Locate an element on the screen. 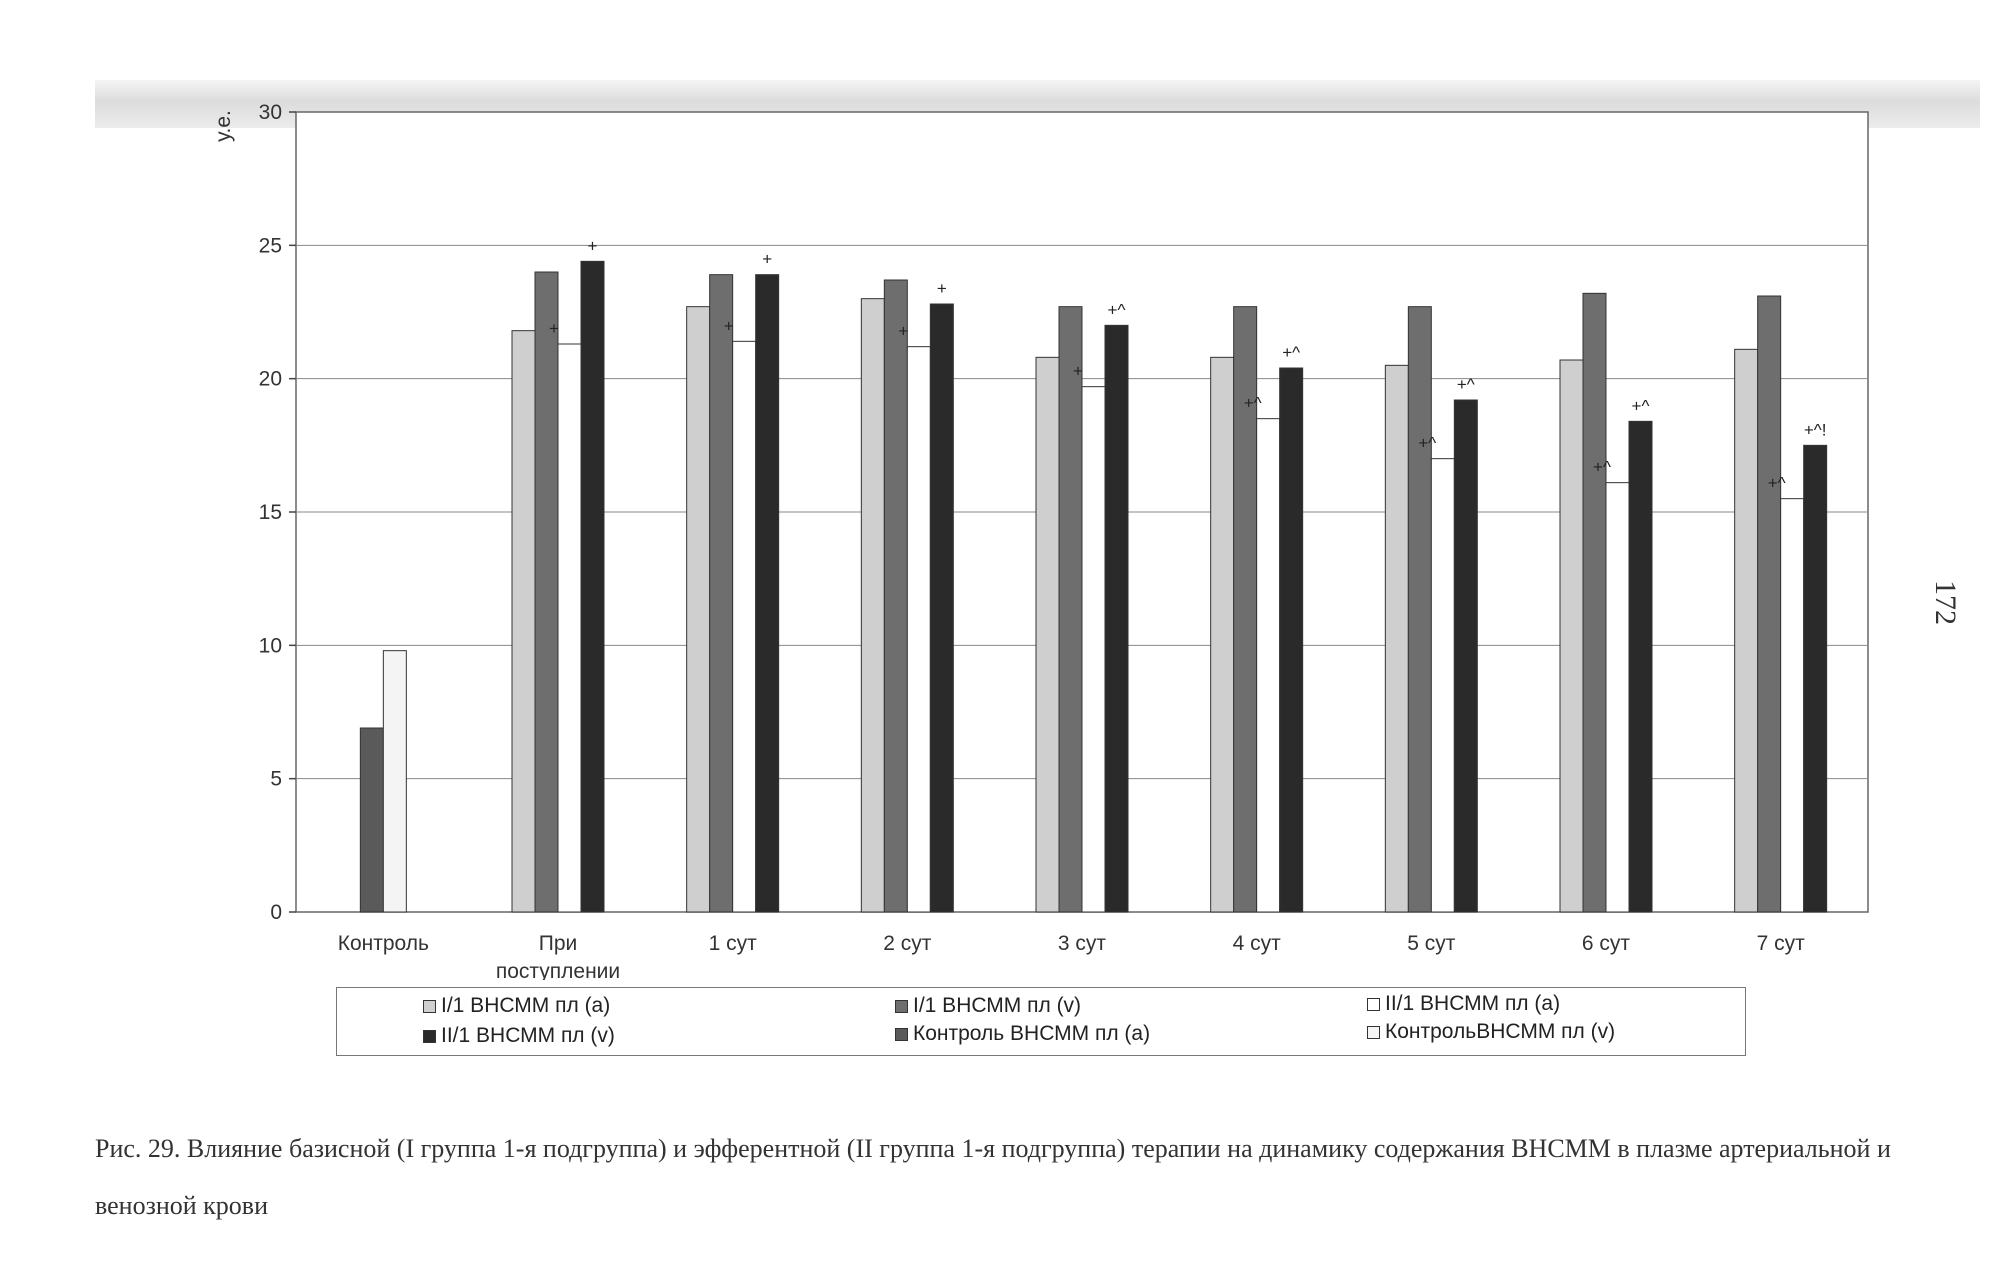 The height and width of the screenshot is (1286, 2013). y-tick-label-0: 0 is located at coordinates (276, 912).